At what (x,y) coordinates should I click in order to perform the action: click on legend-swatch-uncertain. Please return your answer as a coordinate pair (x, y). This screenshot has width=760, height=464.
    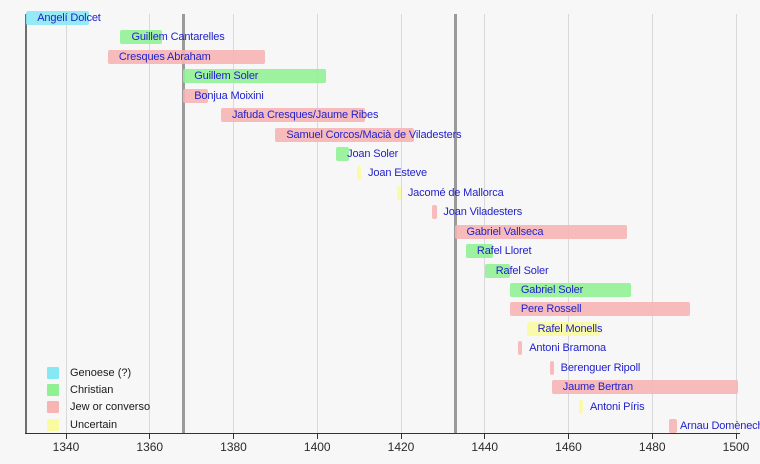
    Looking at the image, I should click on (53, 424).